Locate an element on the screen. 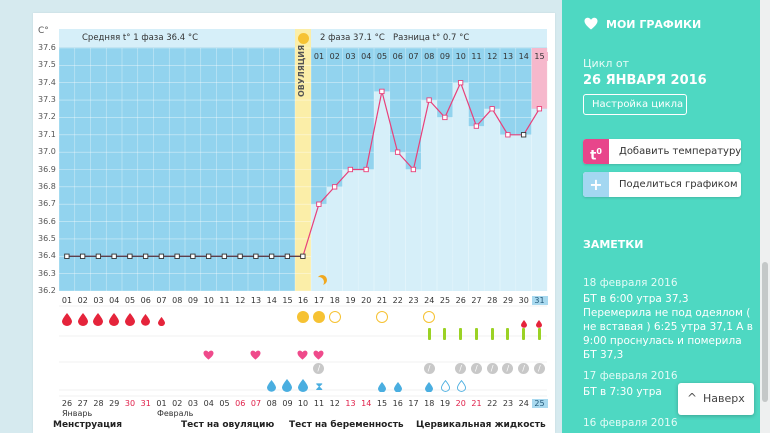 The width and height of the screenshot is (770, 433). date-label: 18 is located at coordinates (429, 403).